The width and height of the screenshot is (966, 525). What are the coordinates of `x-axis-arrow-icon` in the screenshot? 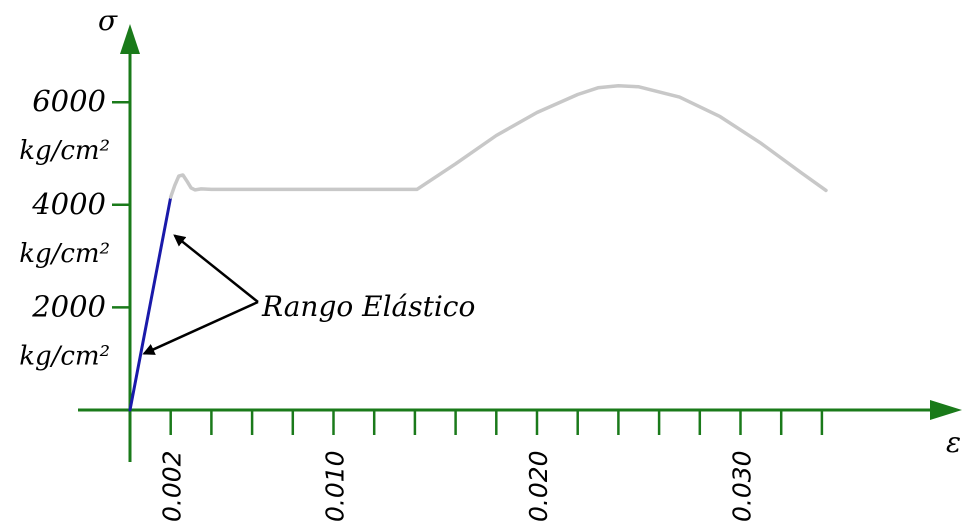 It's located at (946, 410).